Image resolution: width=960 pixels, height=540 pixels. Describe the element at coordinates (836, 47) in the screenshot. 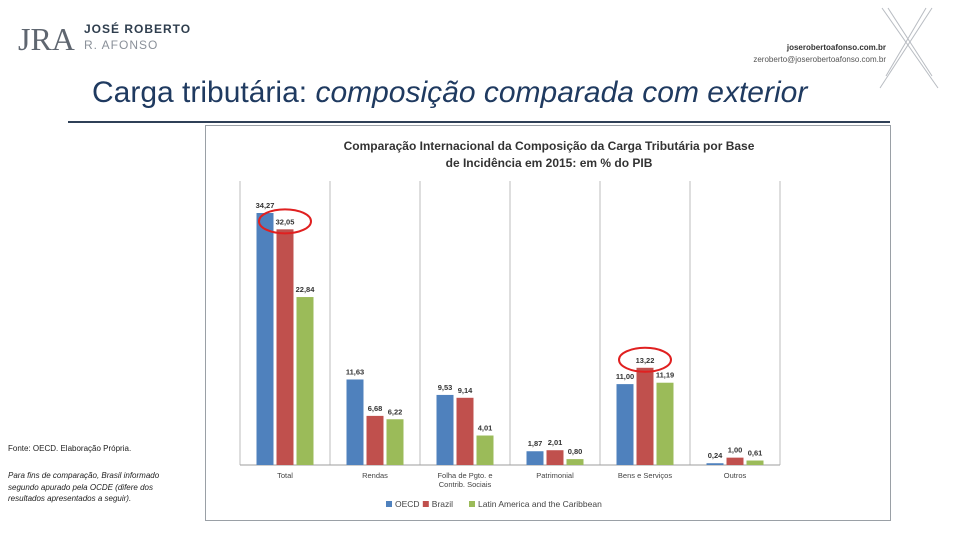

I see `contact-site: joserobertoafonso.com.br` at that location.